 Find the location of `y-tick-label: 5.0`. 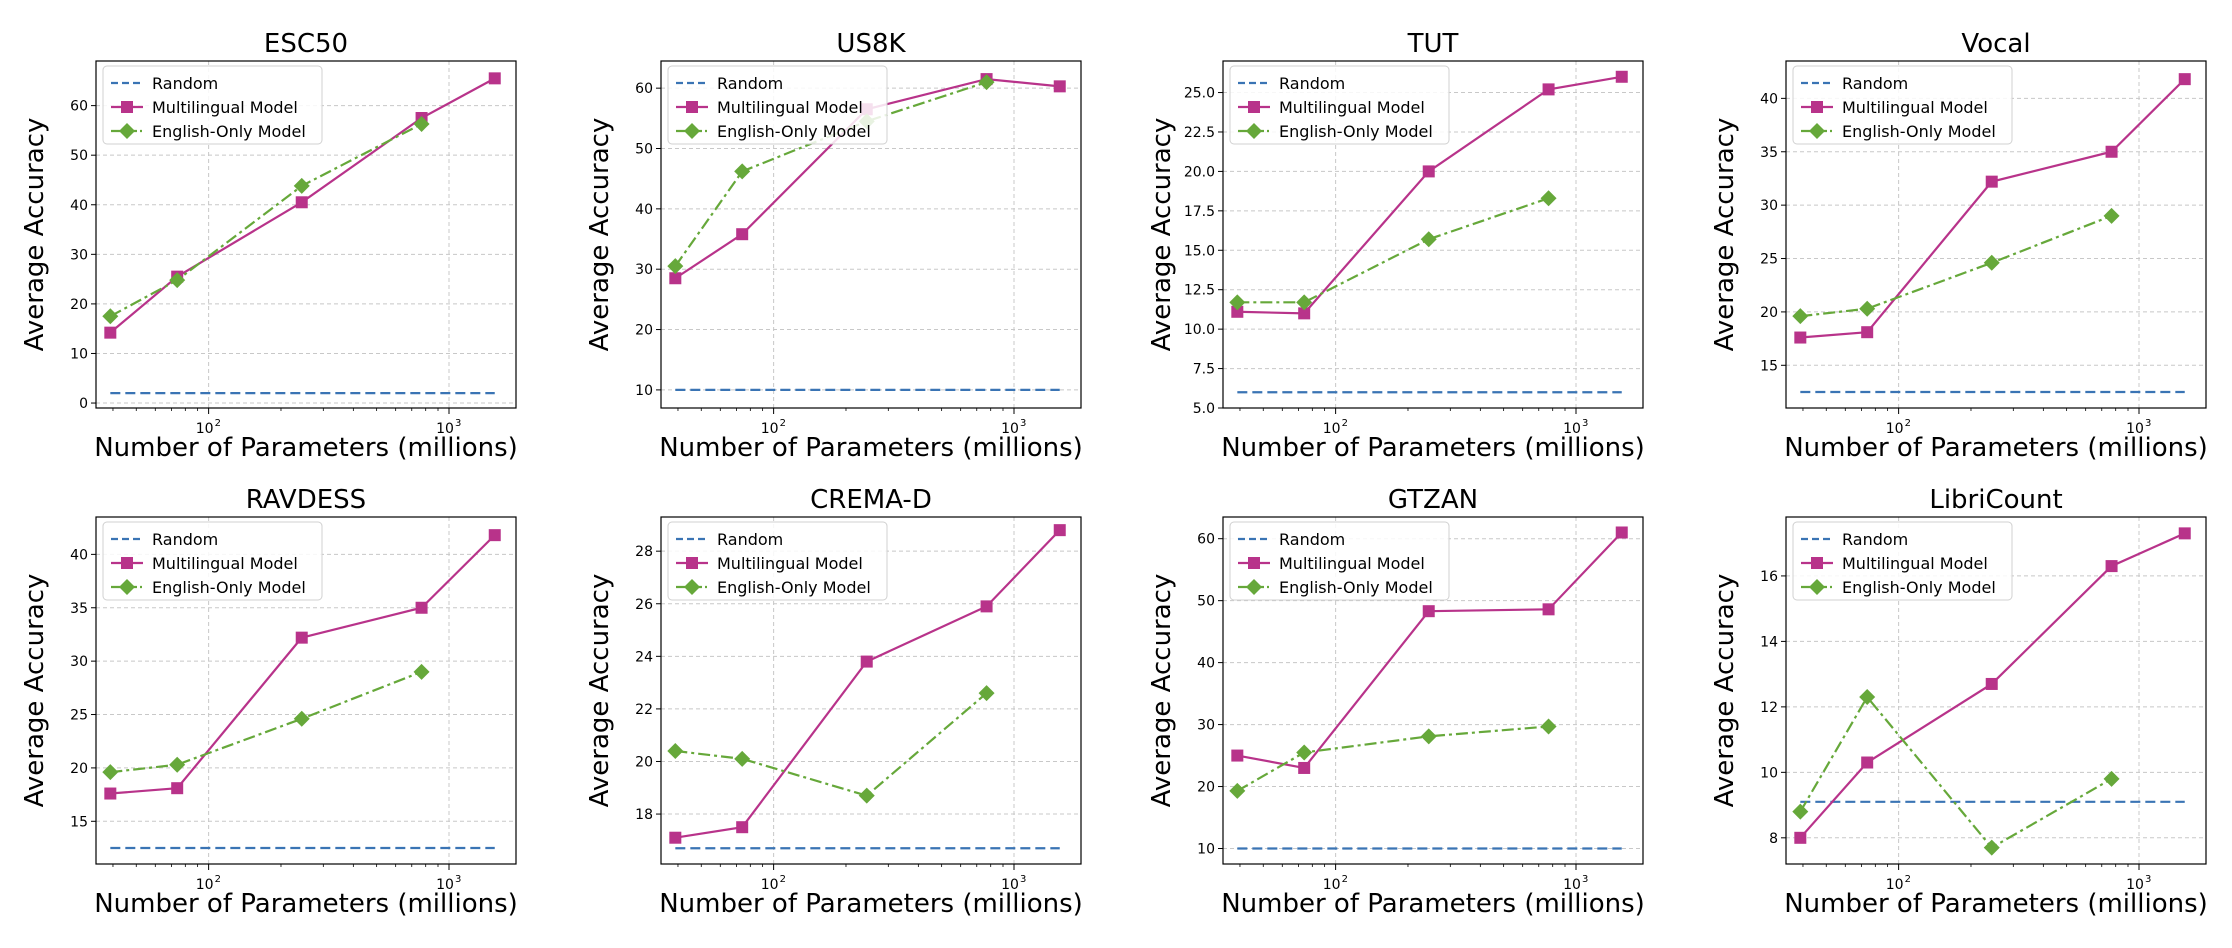

y-tick-label: 5.0 is located at coordinates (1204, 409).